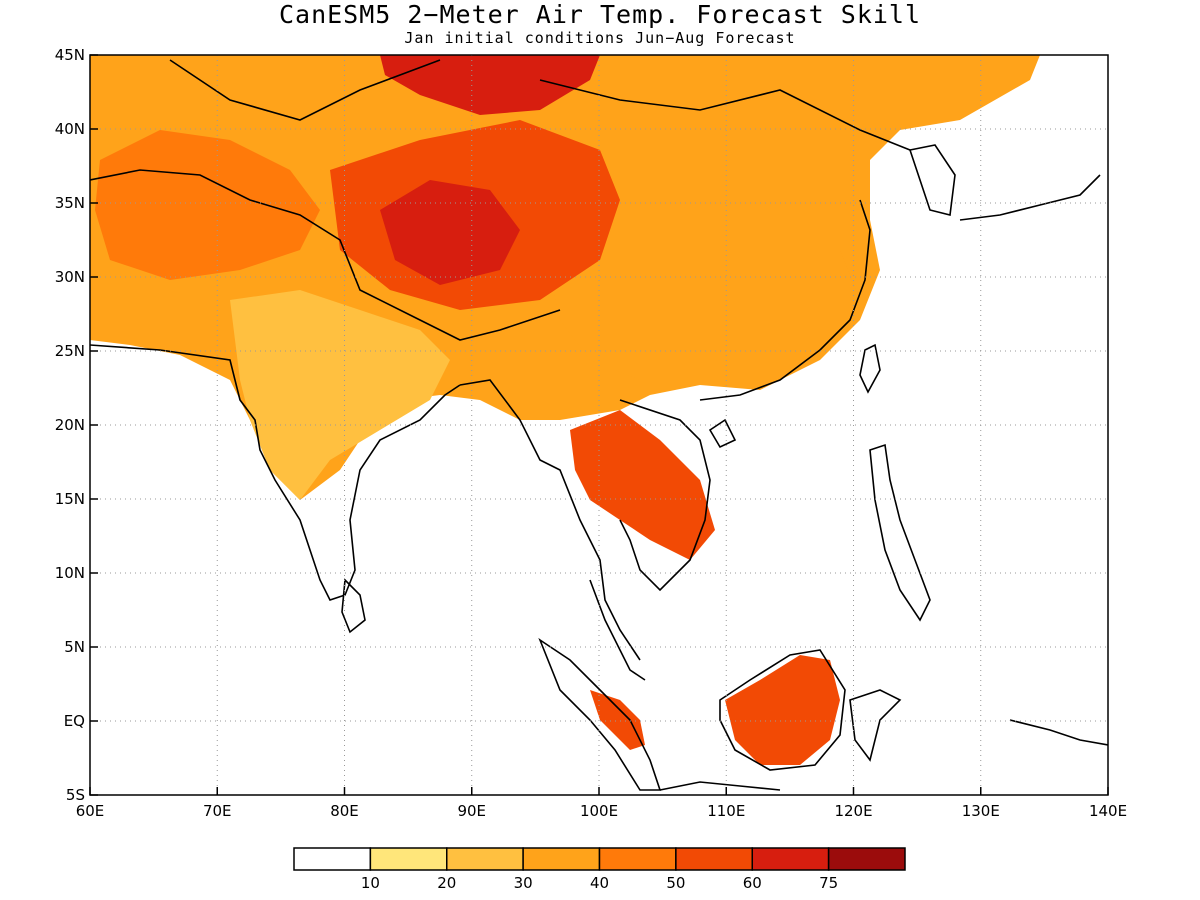  Describe the element at coordinates (642, 485) in the screenshot. I see `indochina-skill` at that location.